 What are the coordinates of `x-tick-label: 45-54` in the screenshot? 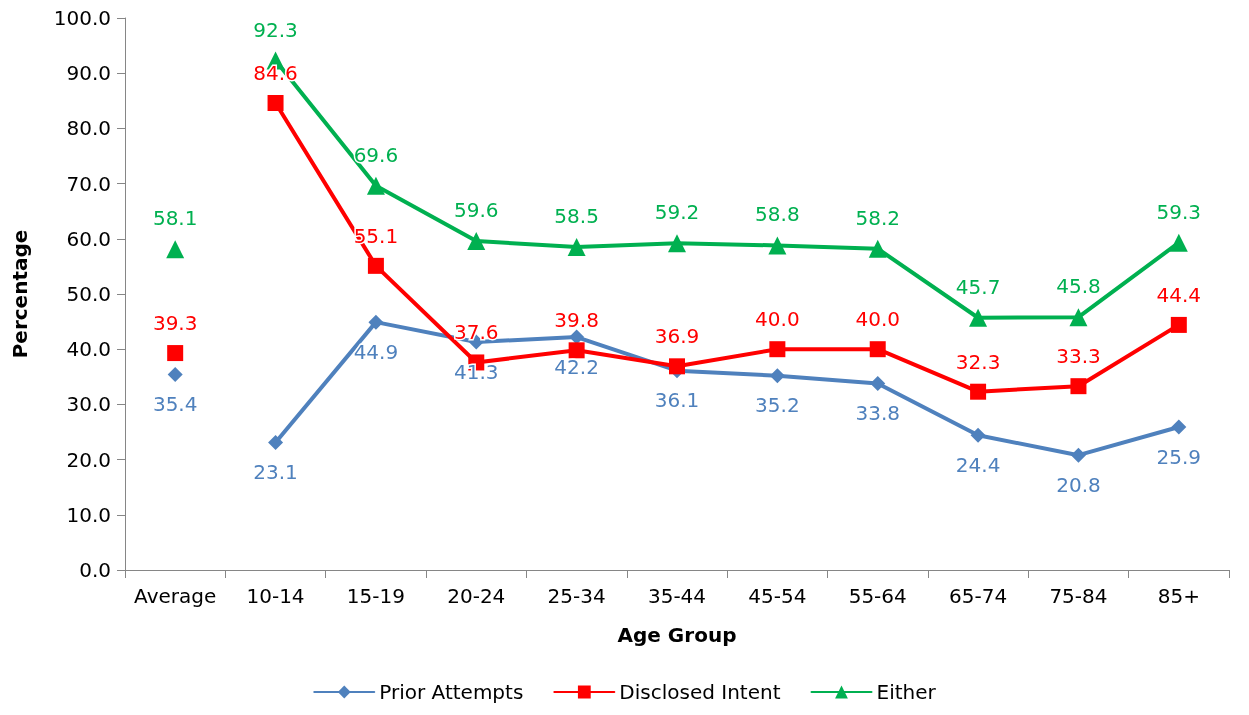 It's located at (777, 596).